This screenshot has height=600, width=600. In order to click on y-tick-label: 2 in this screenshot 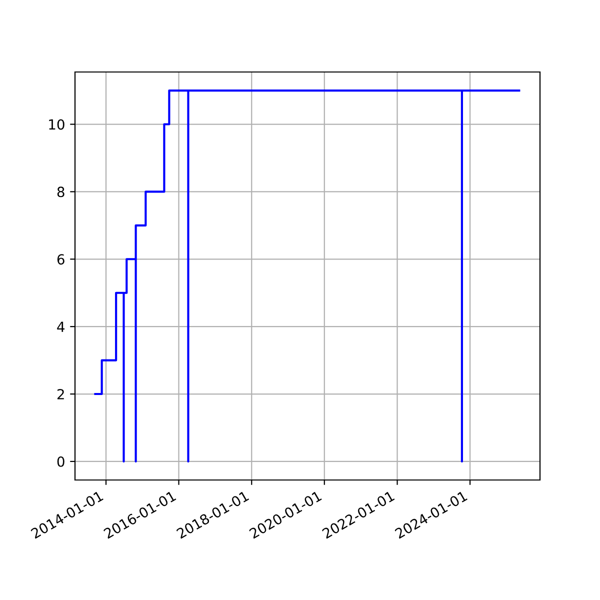, I will do `click(60, 394)`.